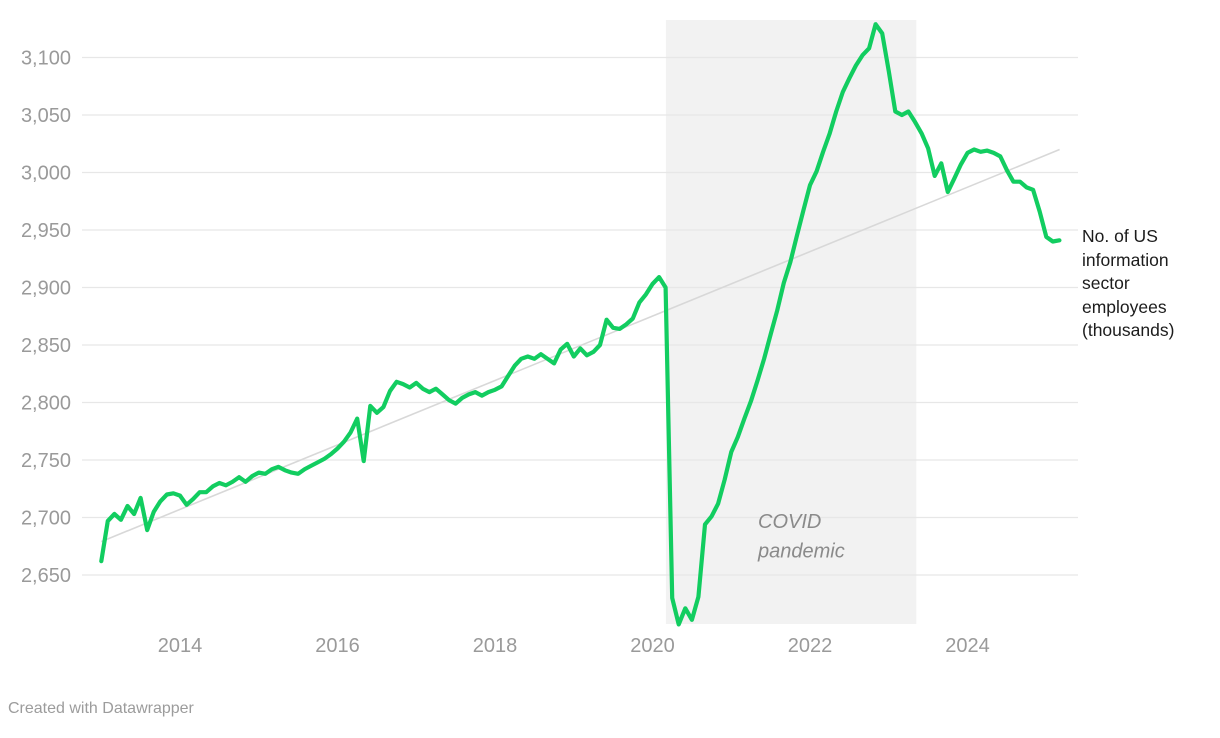 This screenshot has height=738, width=1220. Describe the element at coordinates (46, 461) in the screenshot. I see `y-tick-label: 2,750` at that location.